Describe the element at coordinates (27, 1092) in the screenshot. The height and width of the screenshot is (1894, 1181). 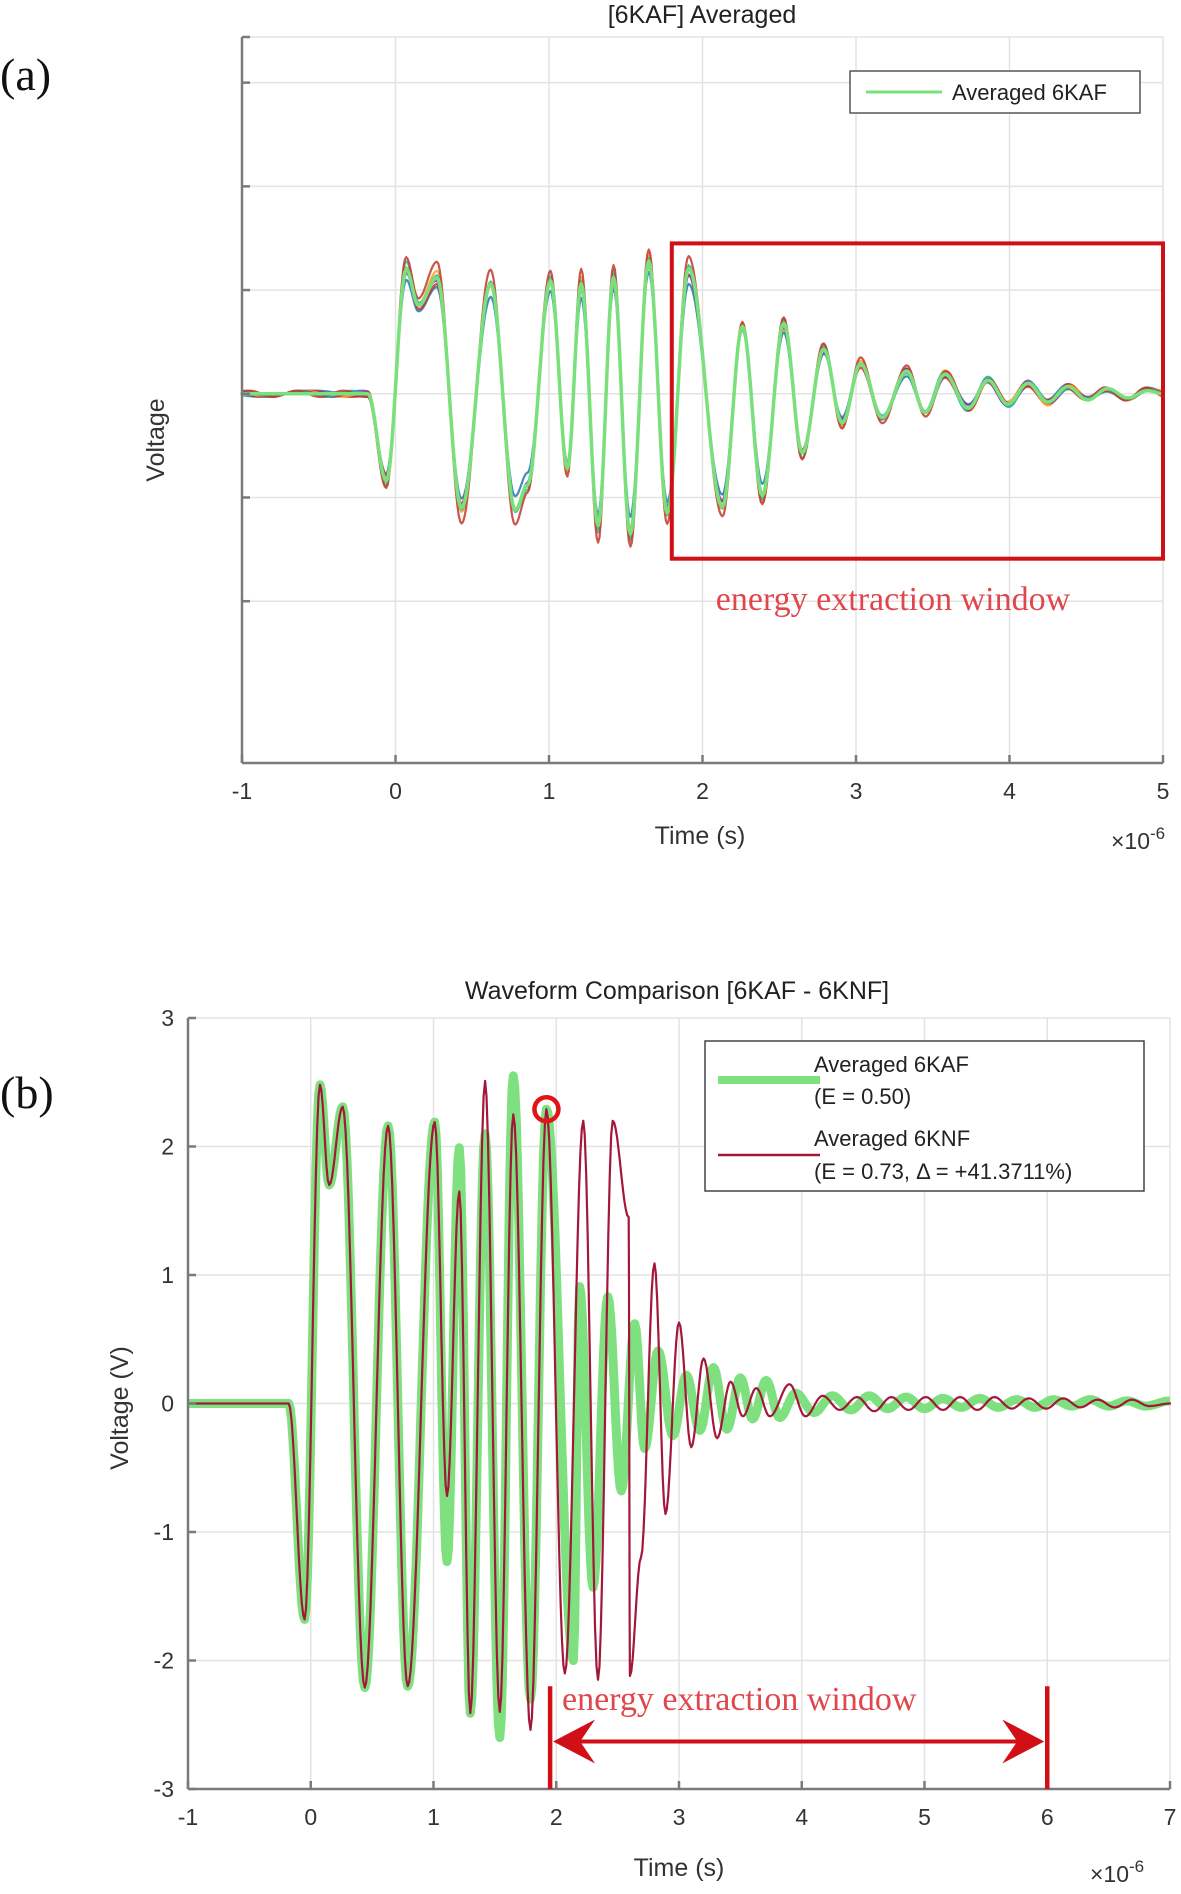
I see `panel-label-b: (b)` at that location.